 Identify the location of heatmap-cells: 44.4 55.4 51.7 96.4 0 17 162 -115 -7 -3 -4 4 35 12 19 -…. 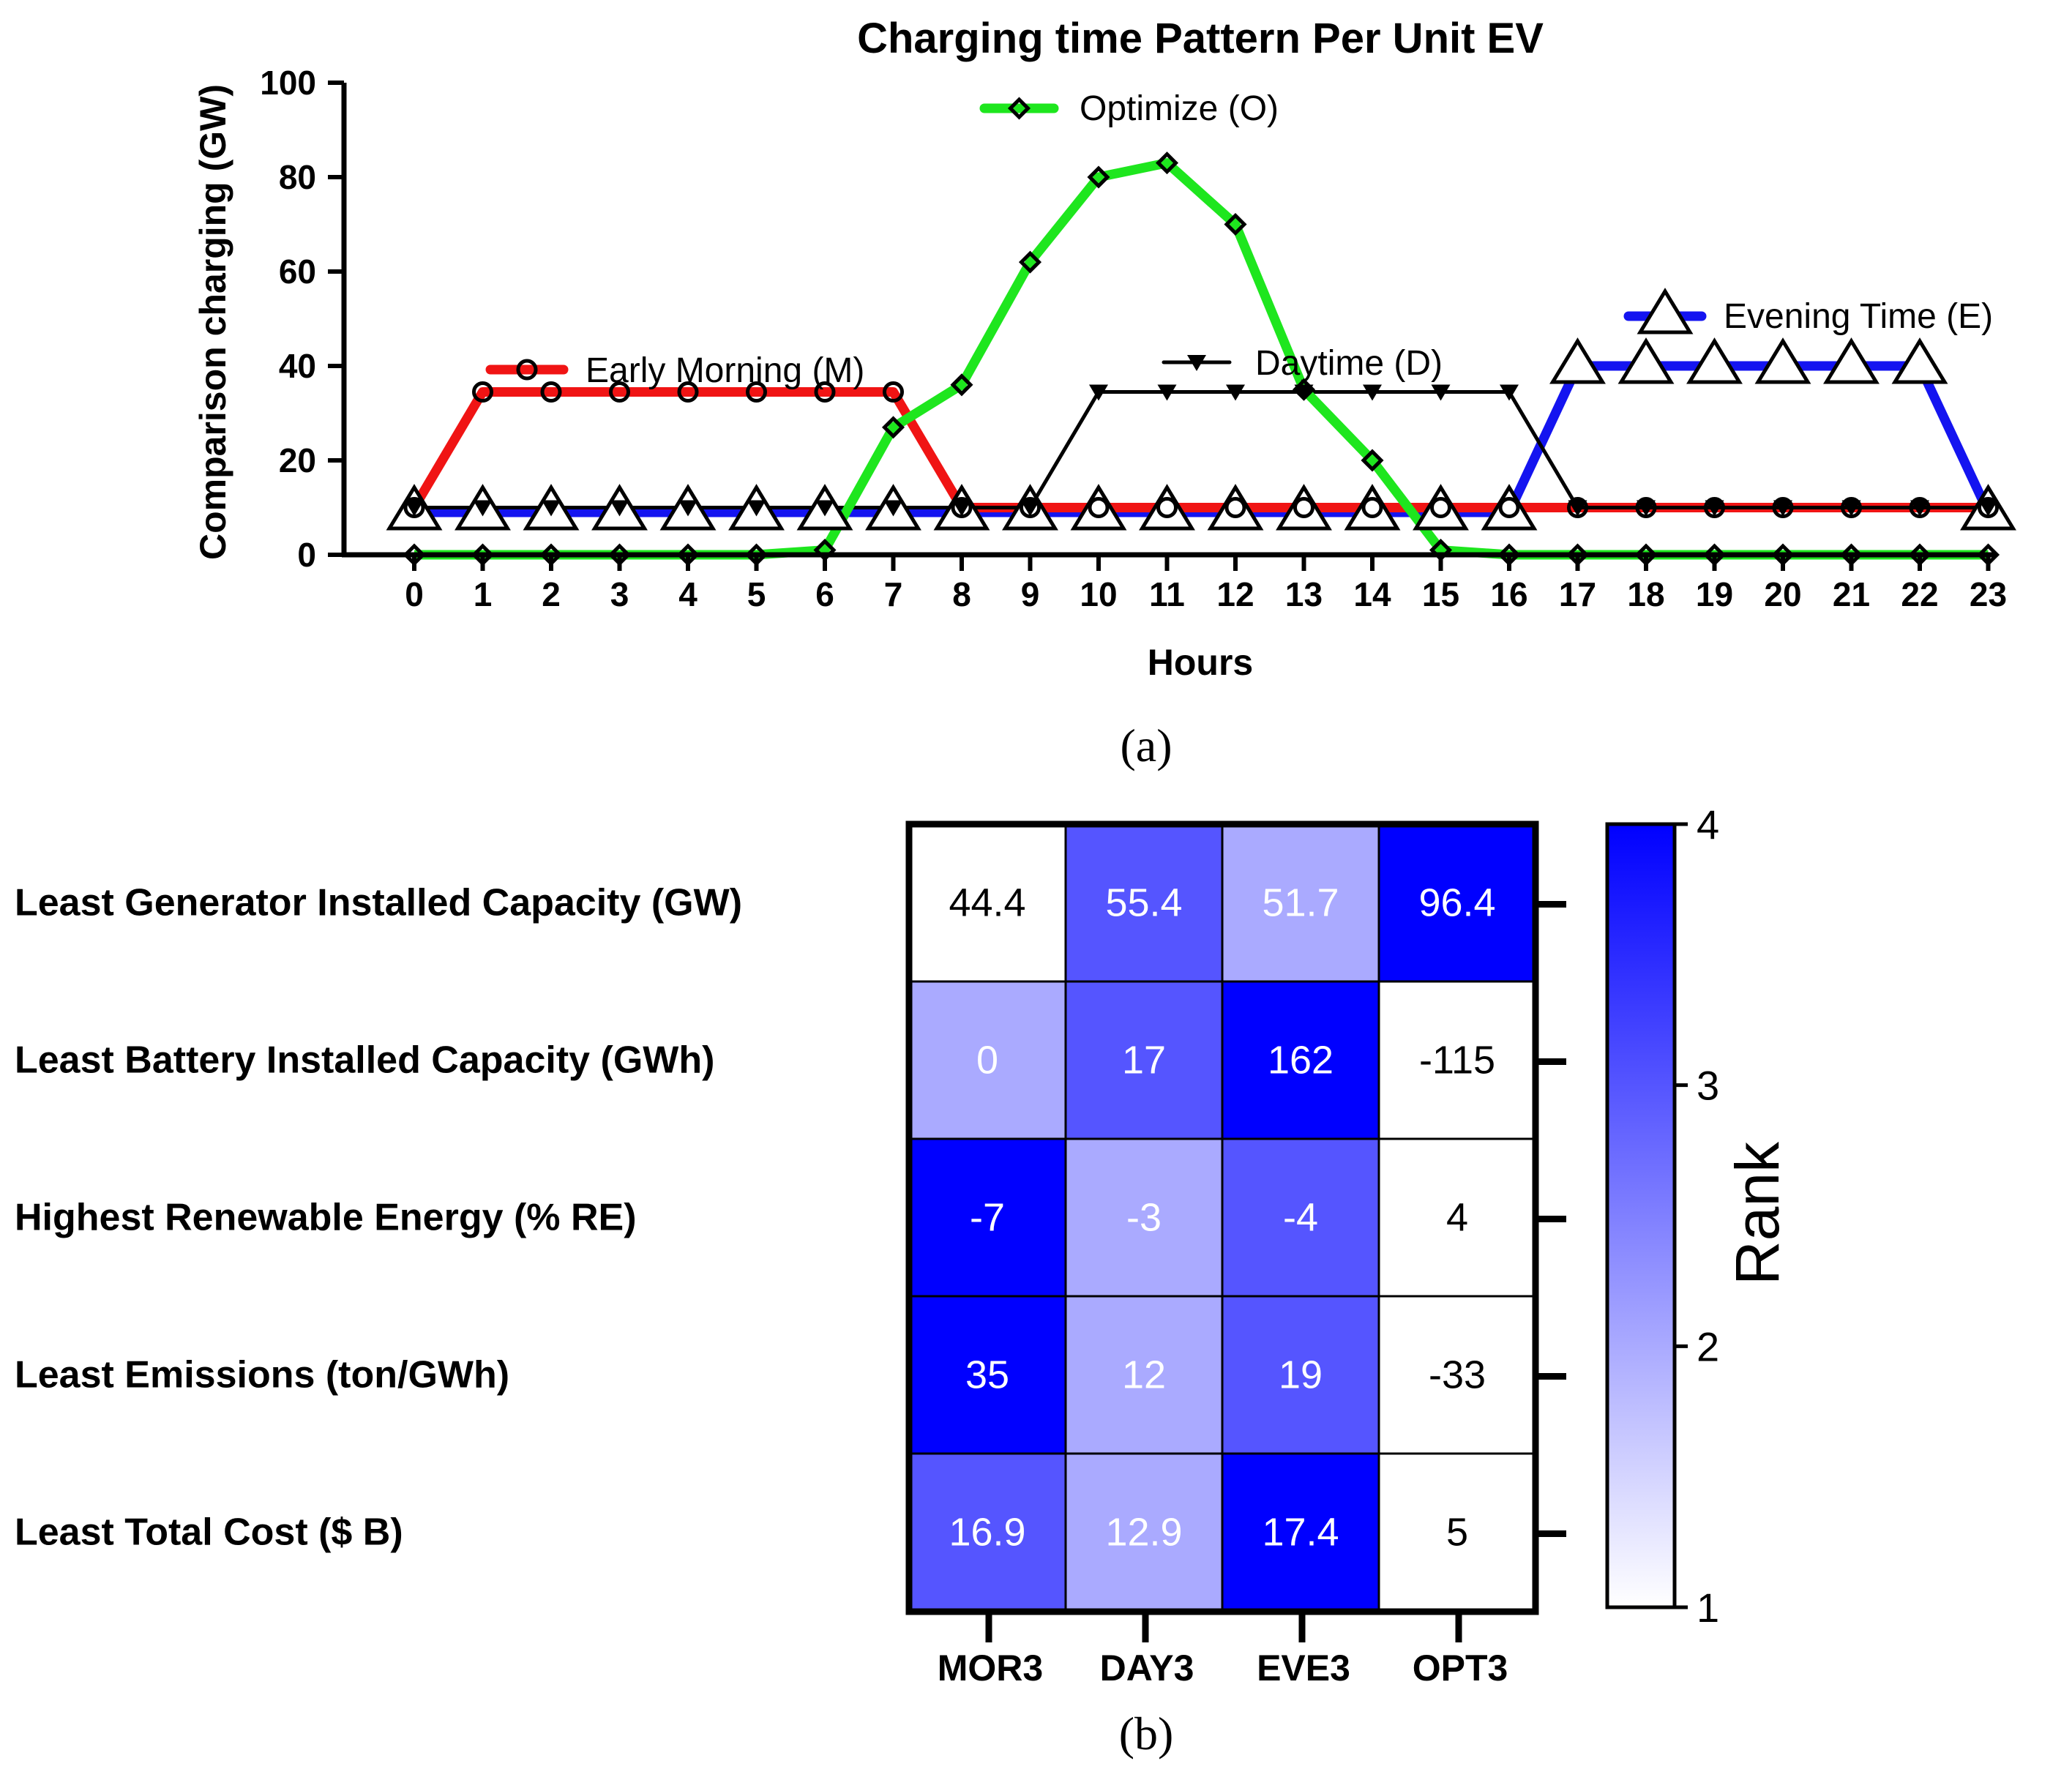
(1223, 1217).